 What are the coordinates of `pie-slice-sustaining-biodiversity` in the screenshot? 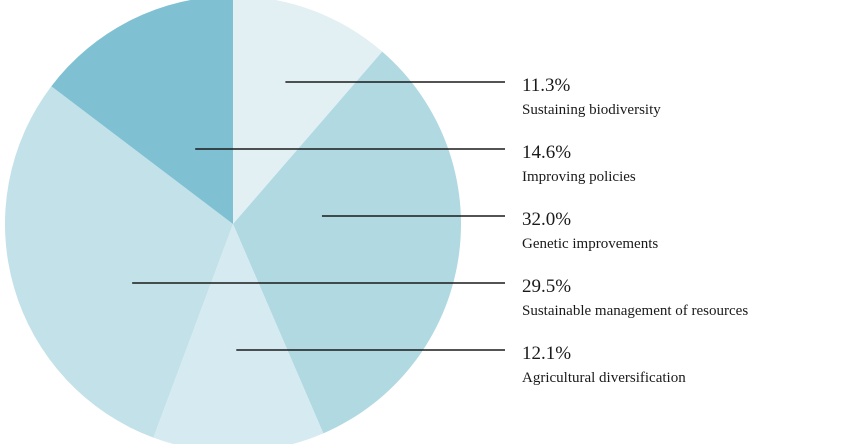 It's located at (308, 112).